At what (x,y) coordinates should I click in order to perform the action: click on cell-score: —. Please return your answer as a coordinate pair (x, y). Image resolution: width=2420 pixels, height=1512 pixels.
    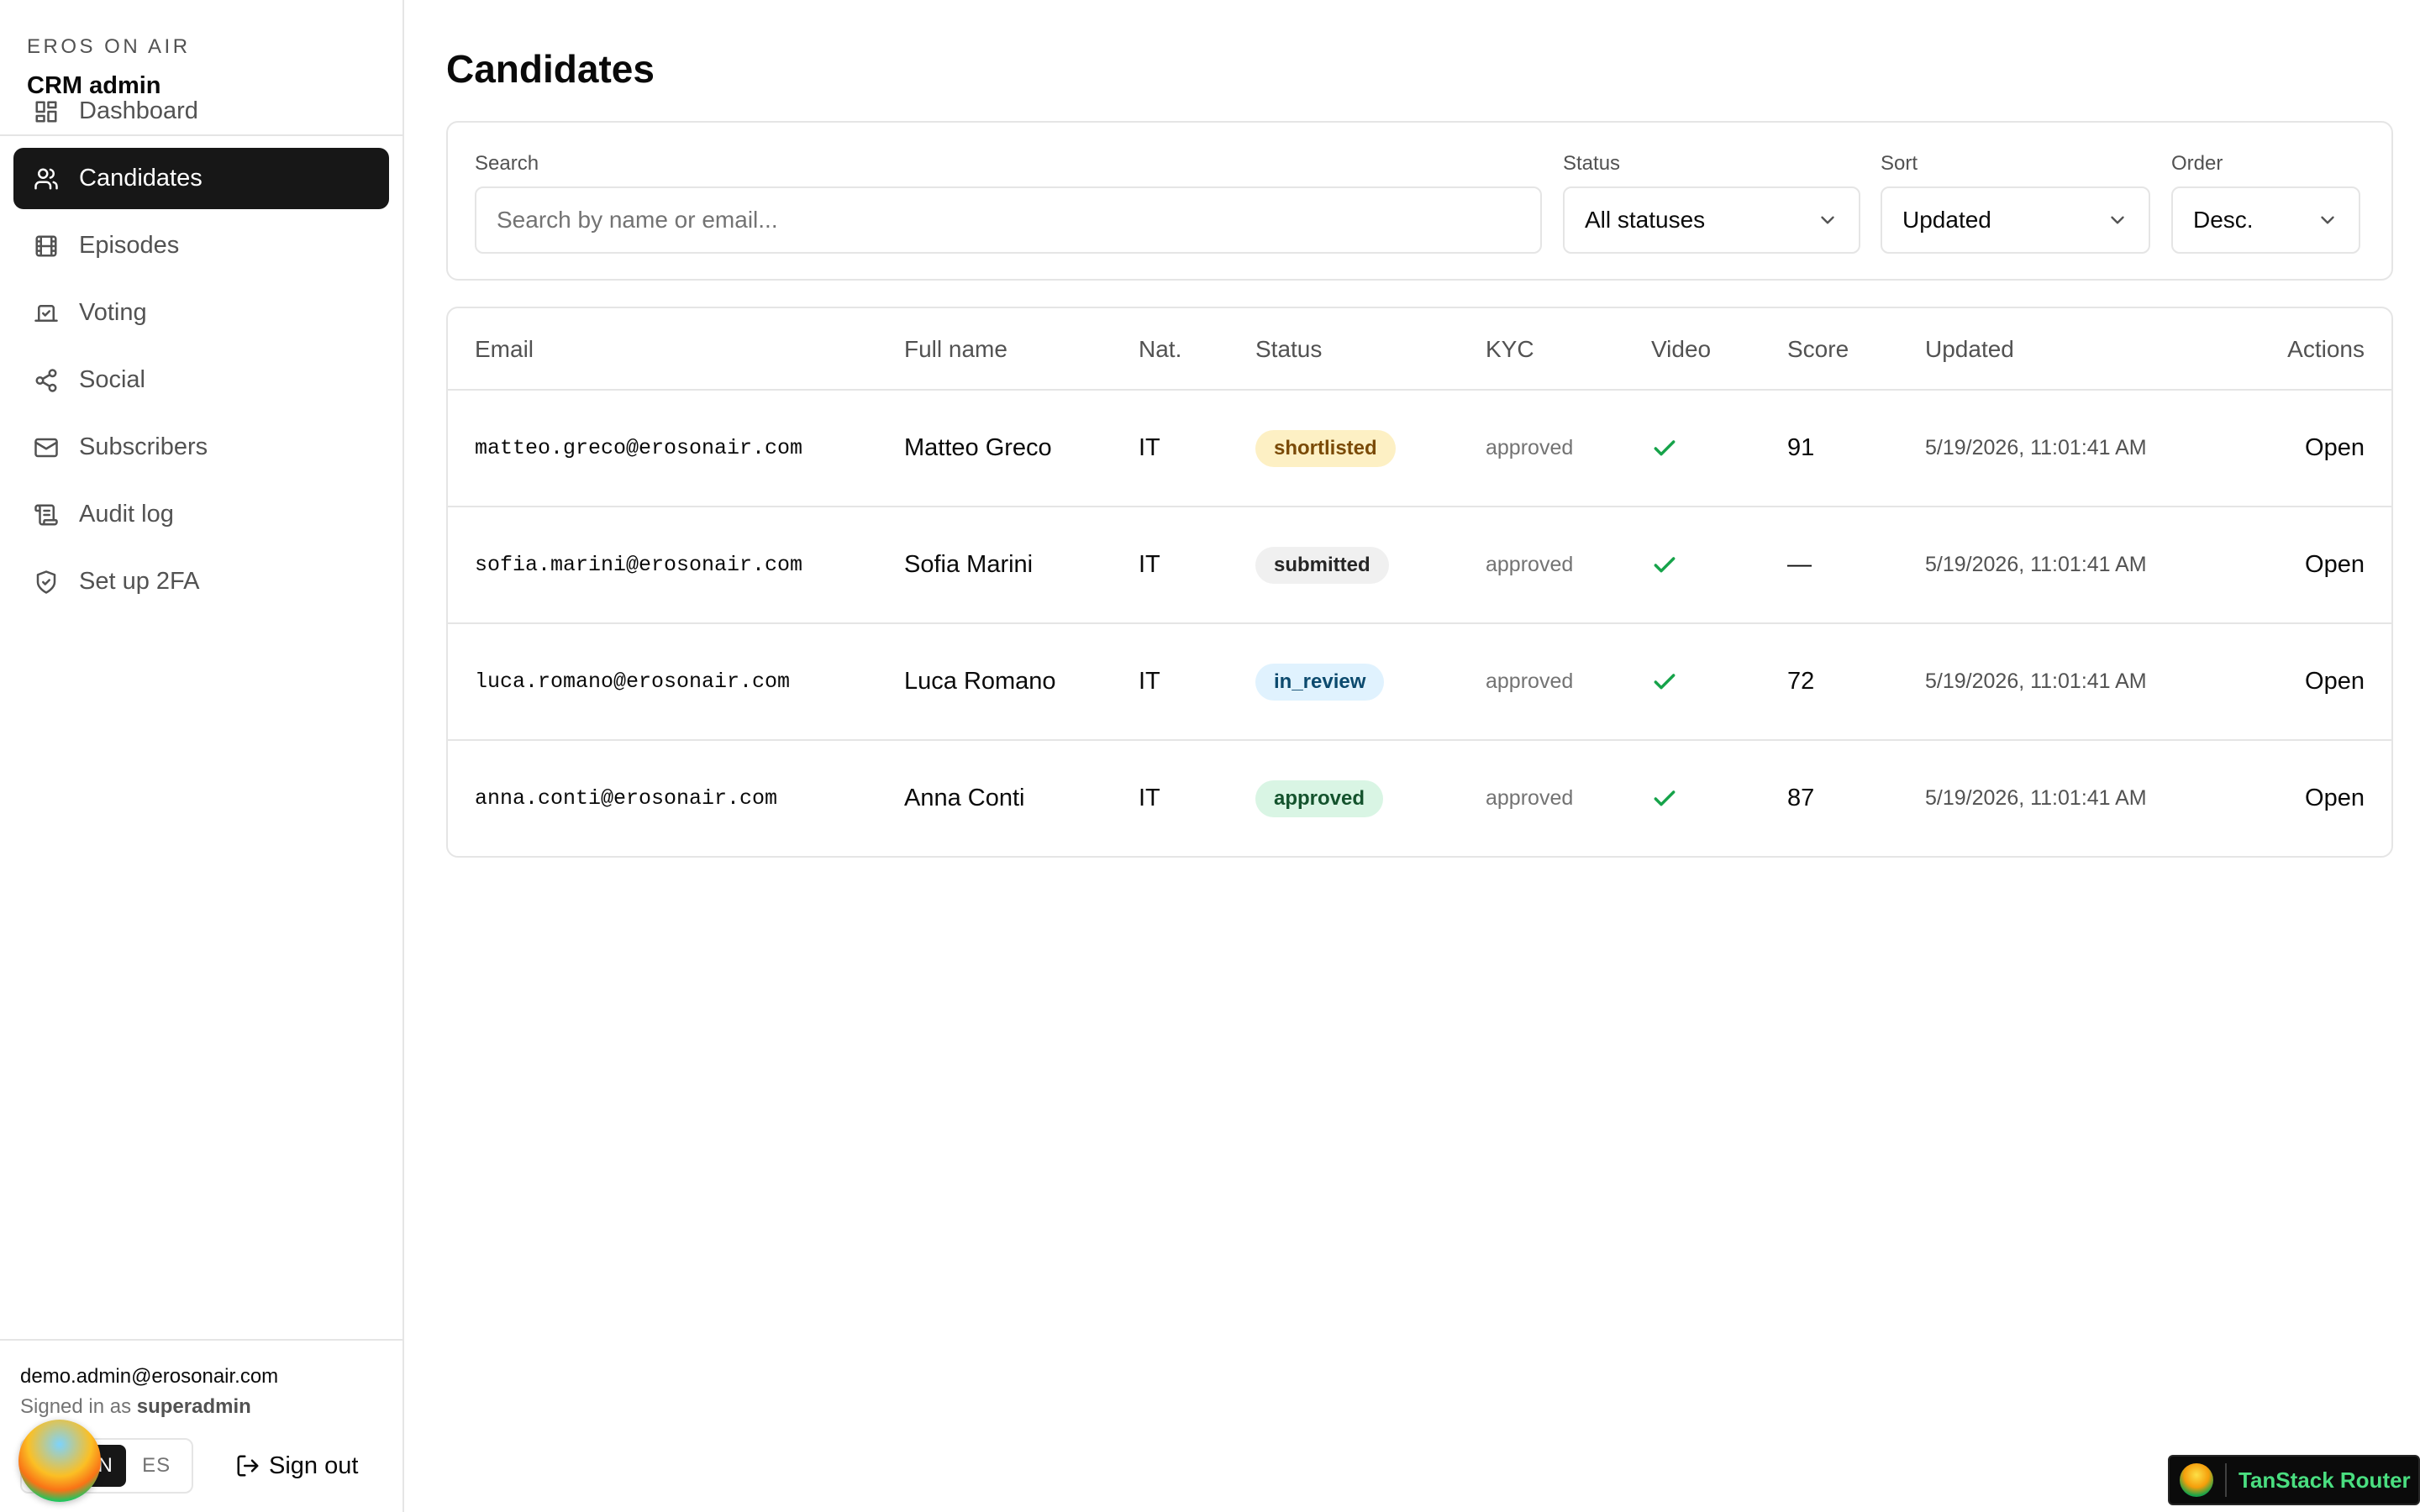
    Looking at the image, I should click on (1800, 564).